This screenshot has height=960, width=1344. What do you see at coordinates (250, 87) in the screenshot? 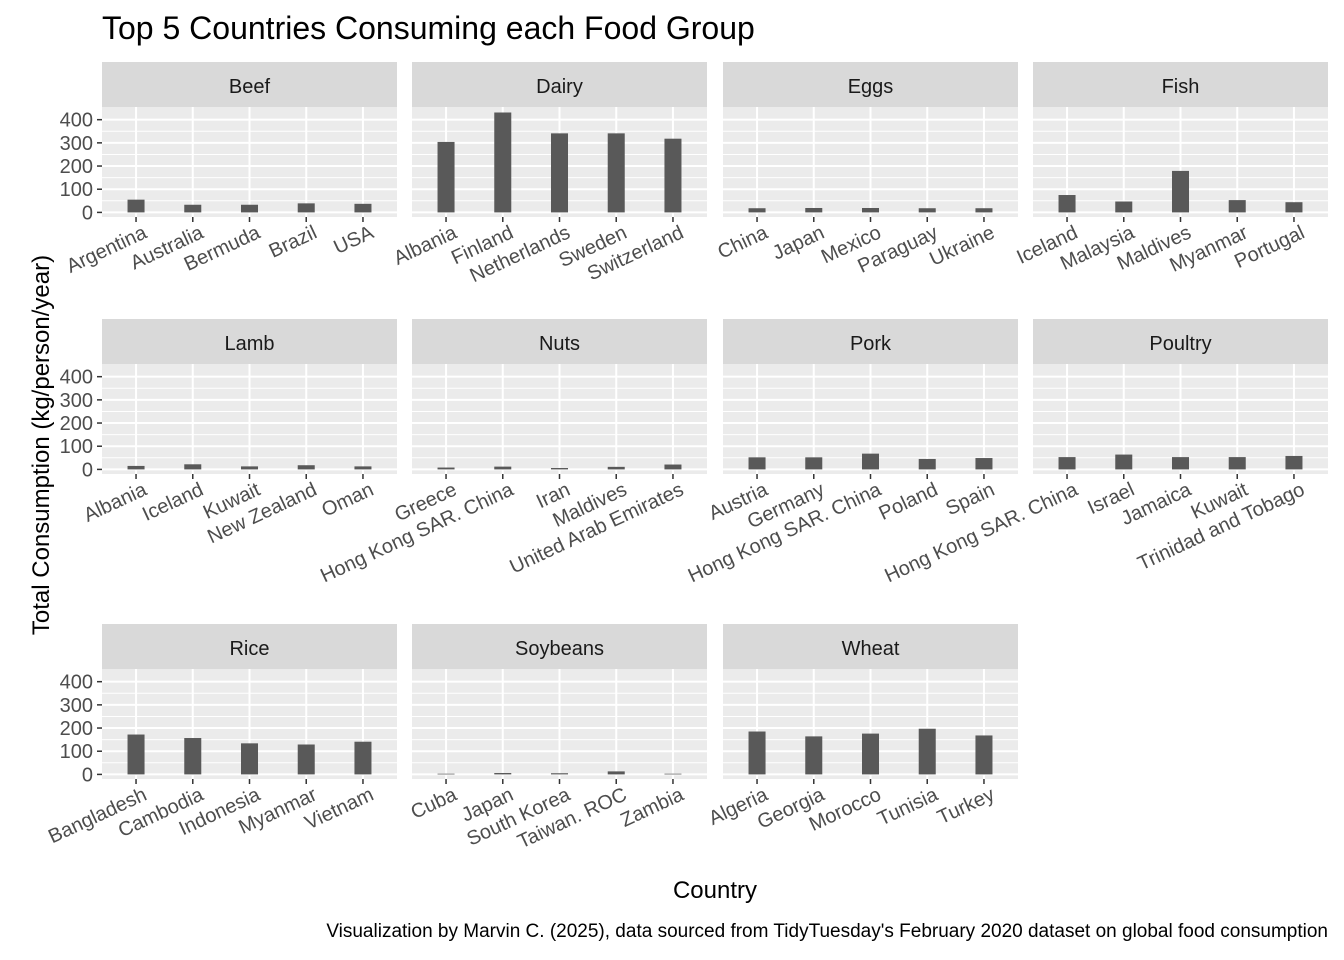
I see `facet-strip-label: Beef` at bounding box center [250, 87].